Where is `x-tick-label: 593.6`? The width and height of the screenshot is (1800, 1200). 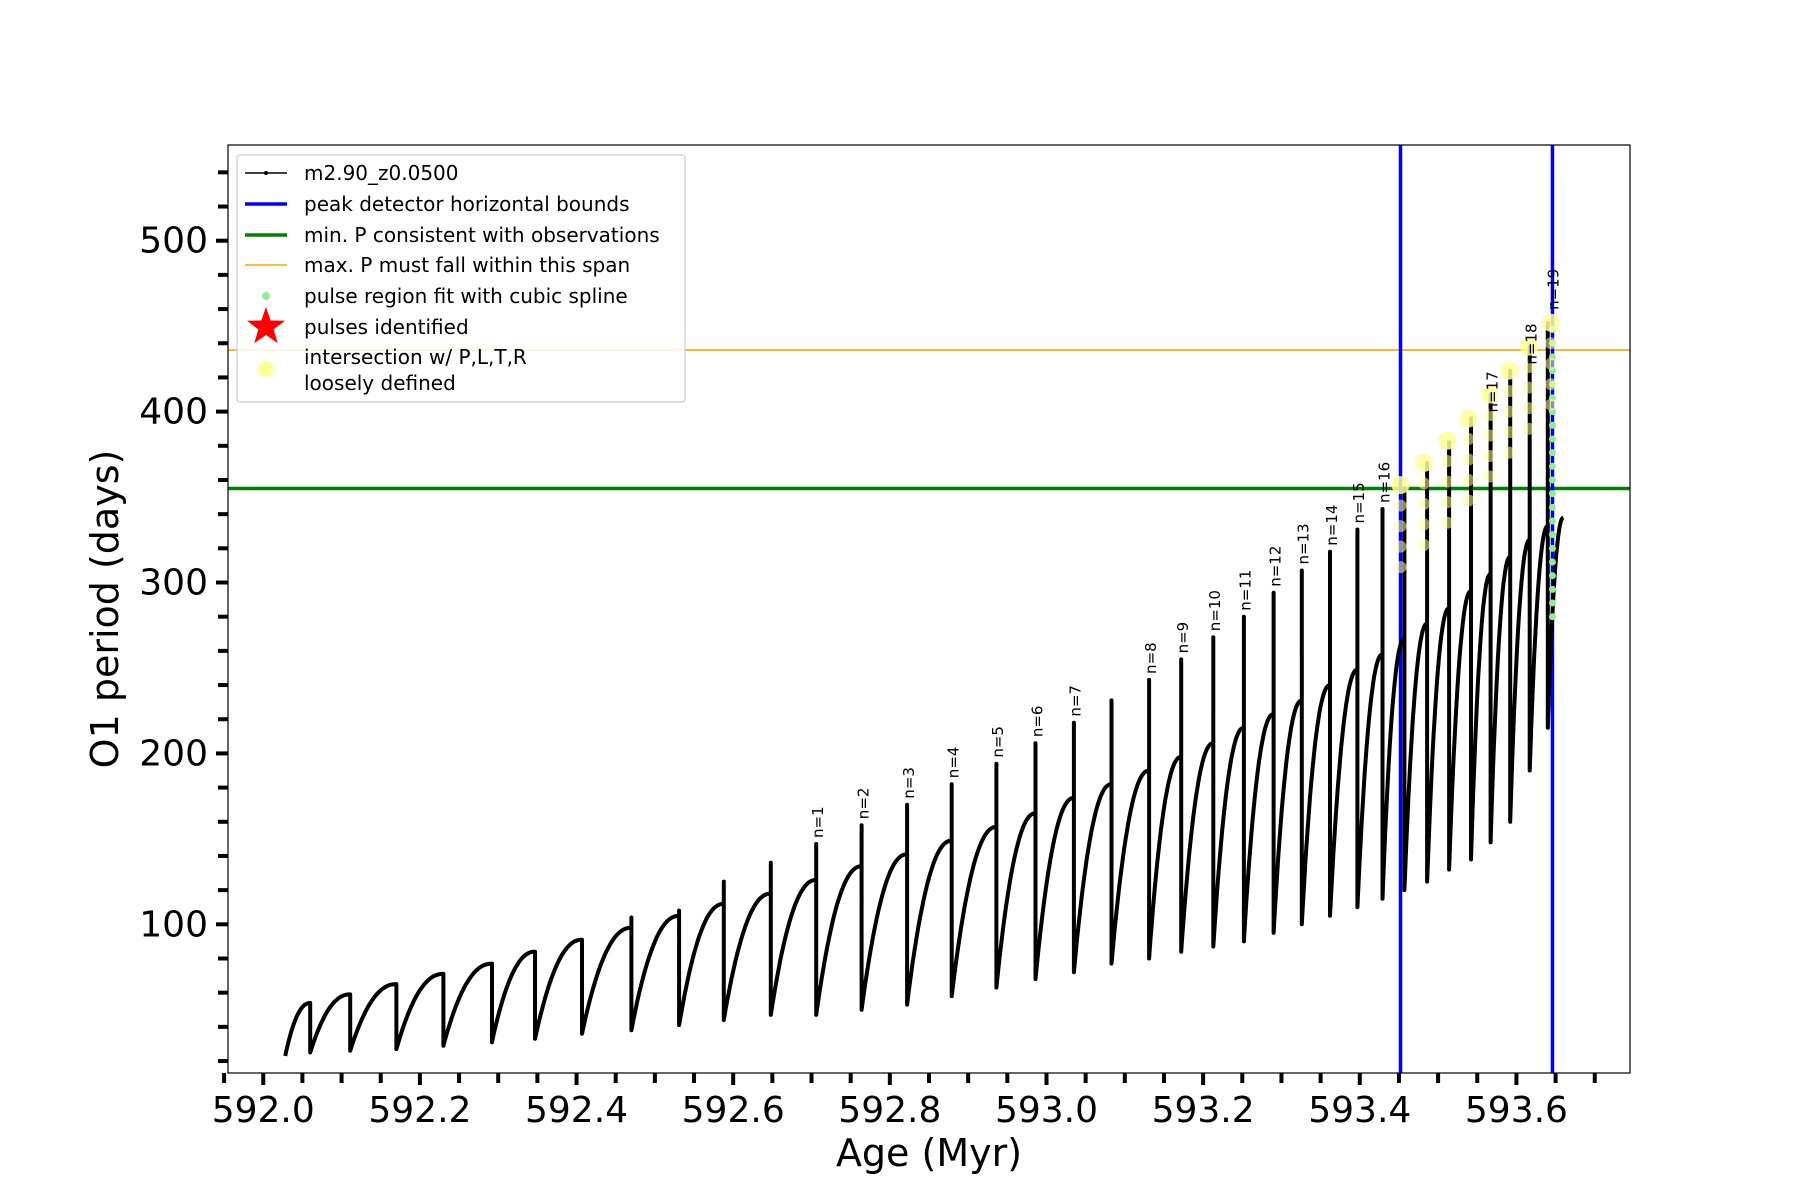
x-tick-label: 593.6 is located at coordinates (1516, 1110).